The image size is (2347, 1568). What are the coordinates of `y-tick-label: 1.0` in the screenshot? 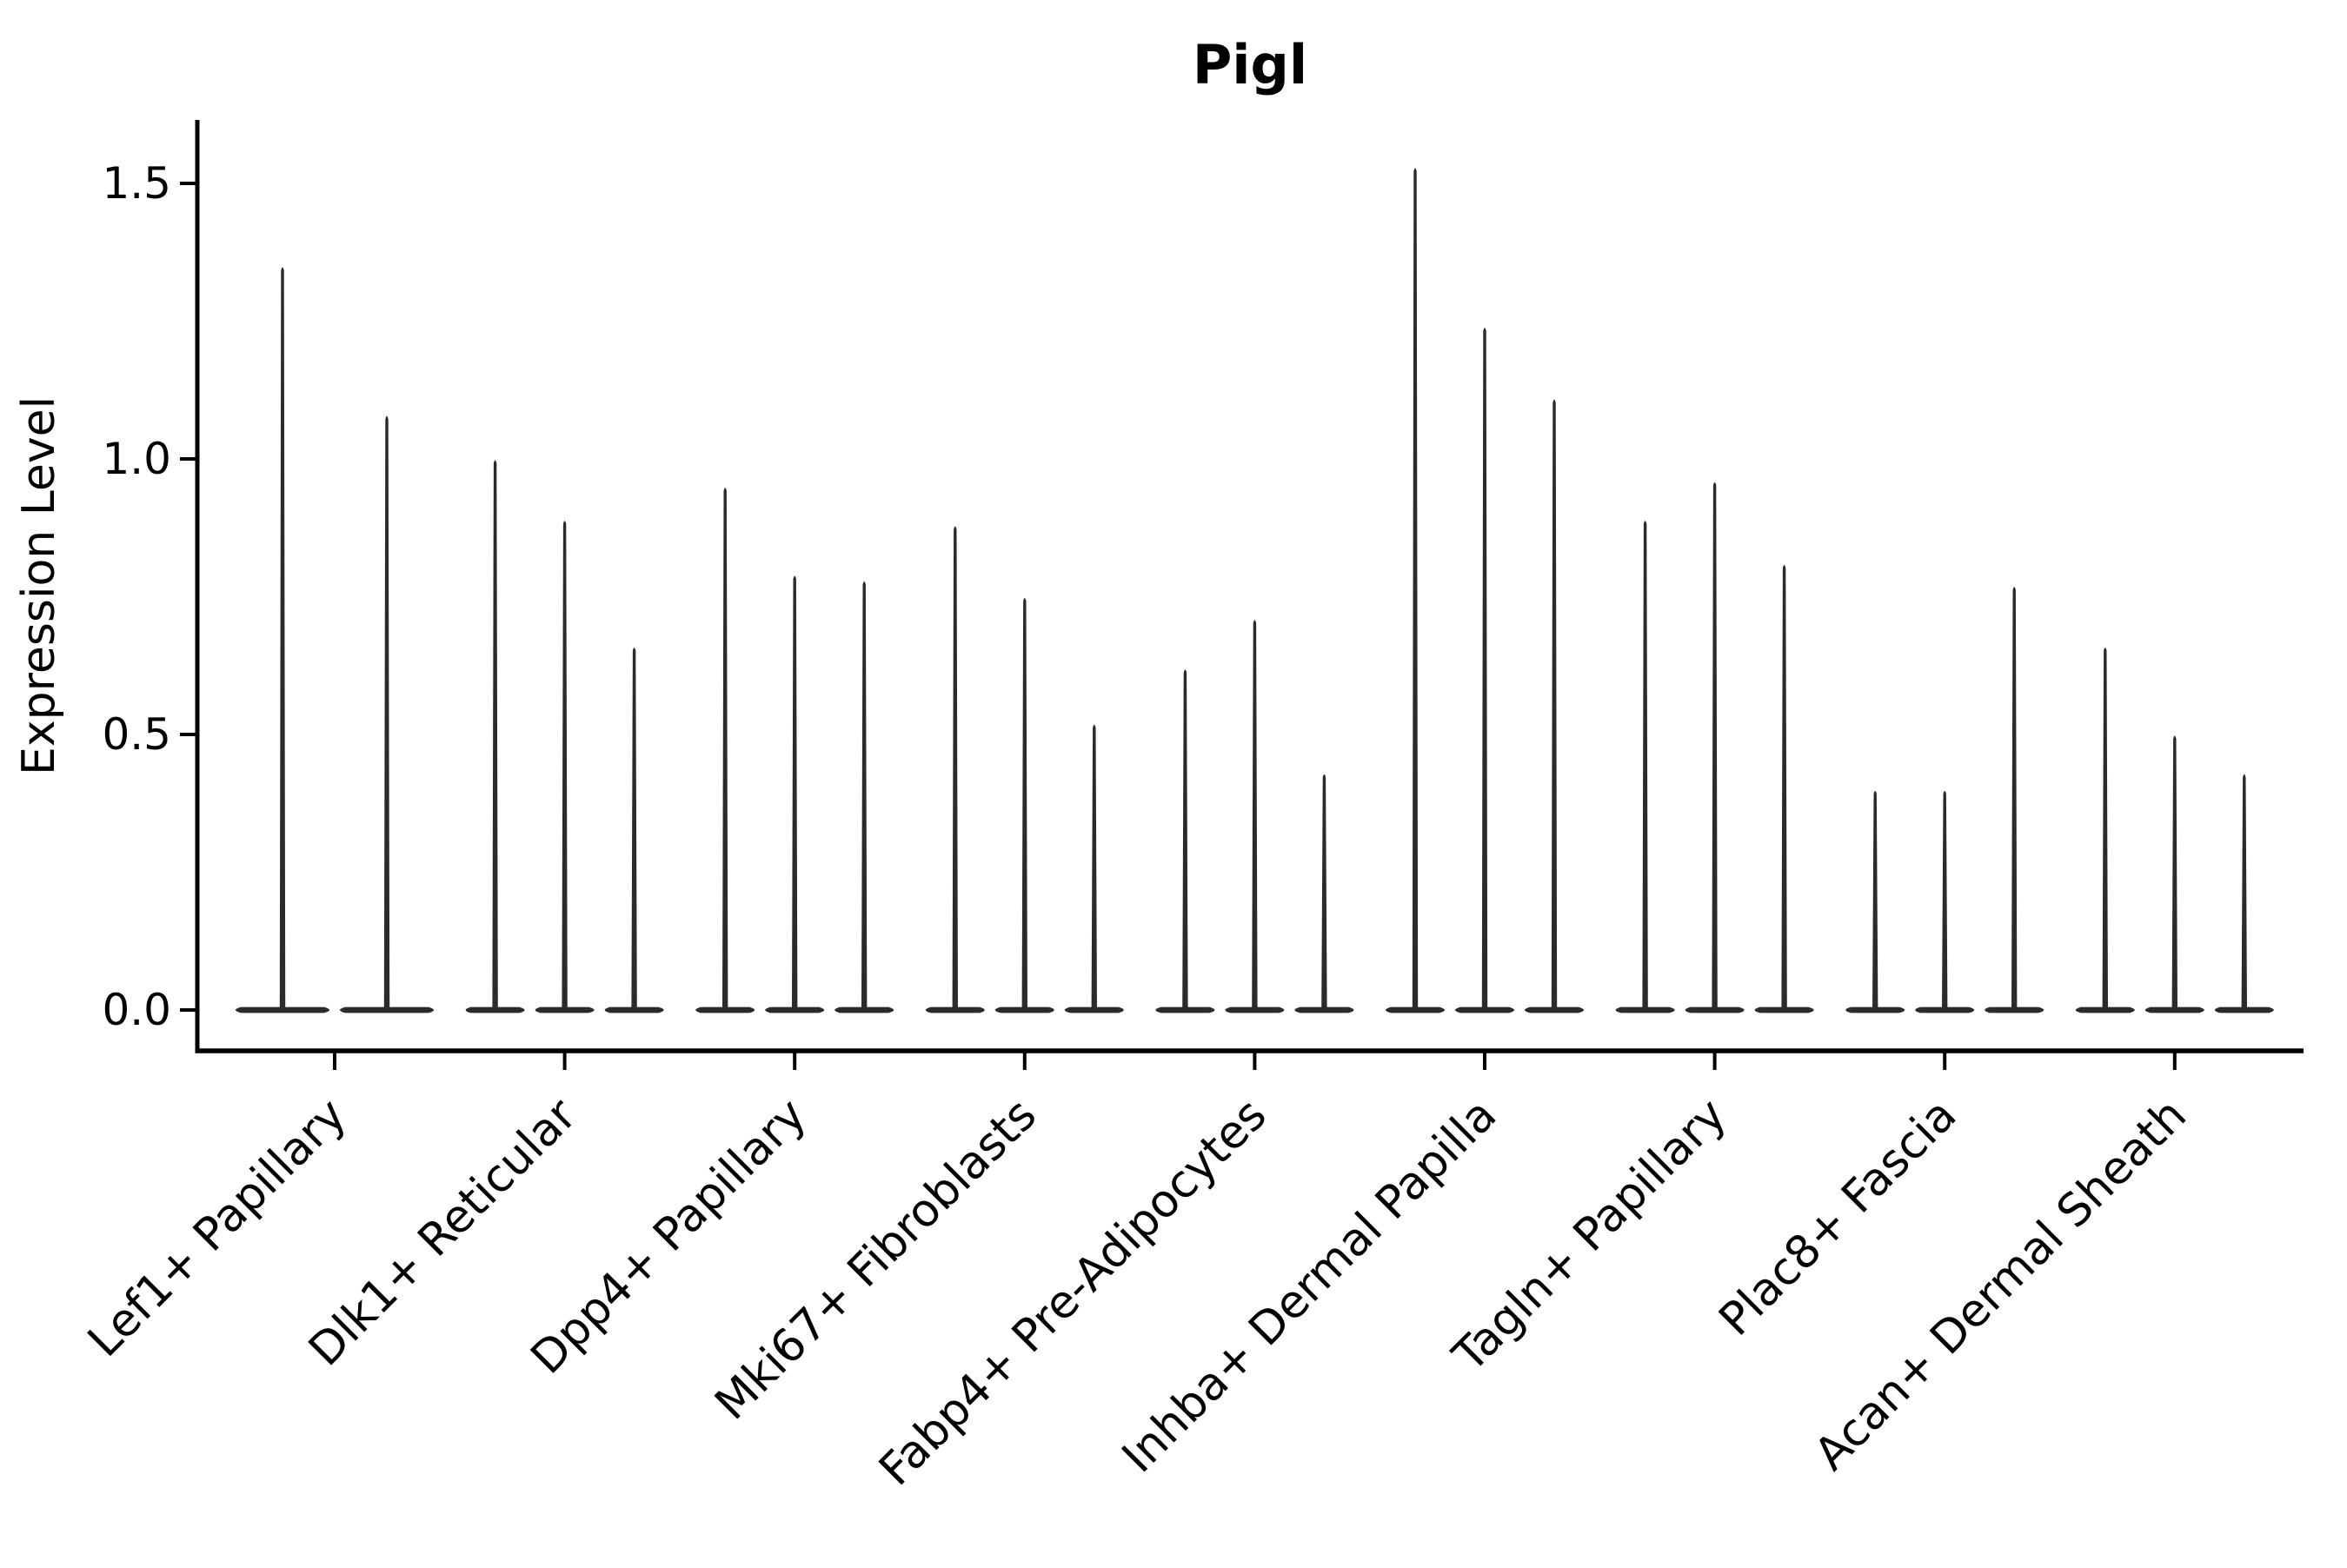 It's located at (136, 459).